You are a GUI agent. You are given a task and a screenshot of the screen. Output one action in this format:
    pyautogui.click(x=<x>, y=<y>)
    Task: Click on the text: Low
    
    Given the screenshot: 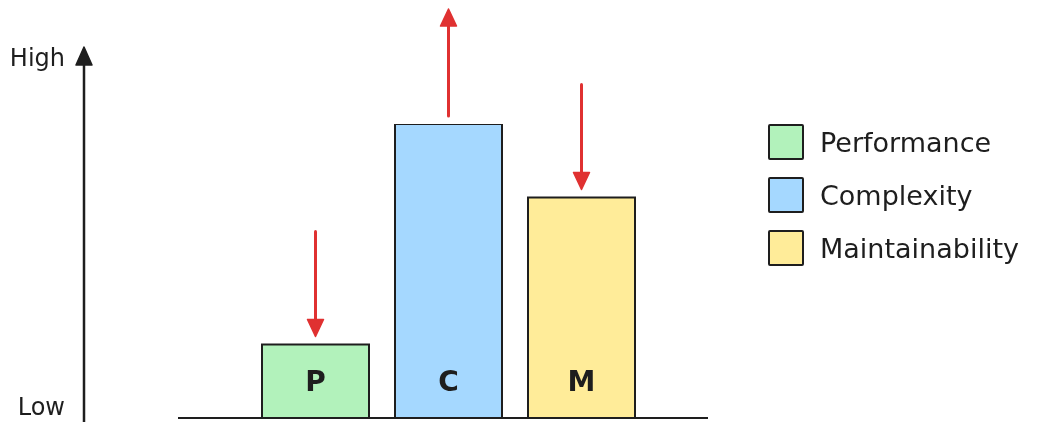 What is the action you would take?
    pyautogui.click(x=41, y=407)
    